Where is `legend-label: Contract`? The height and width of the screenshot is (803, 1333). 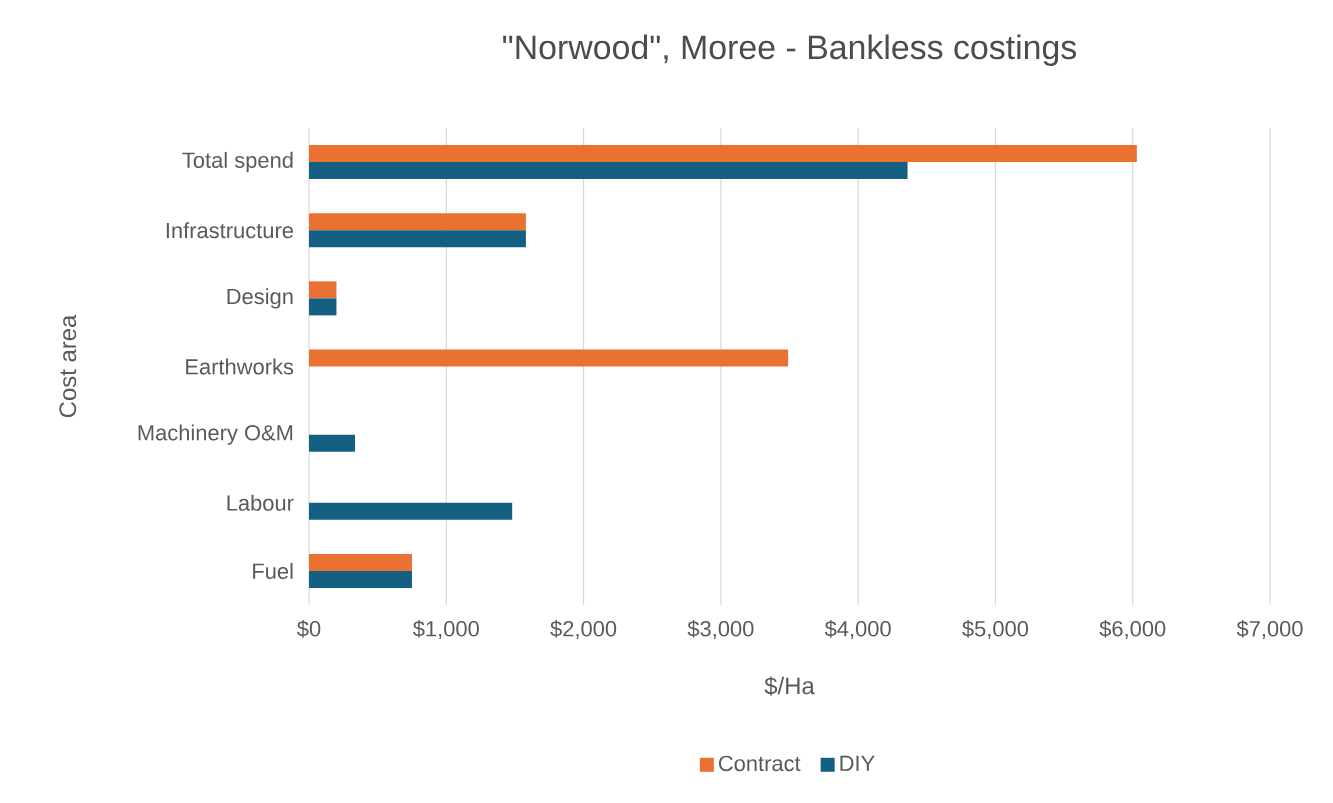
legend-label: Contract is located at coordinates (759, 763).